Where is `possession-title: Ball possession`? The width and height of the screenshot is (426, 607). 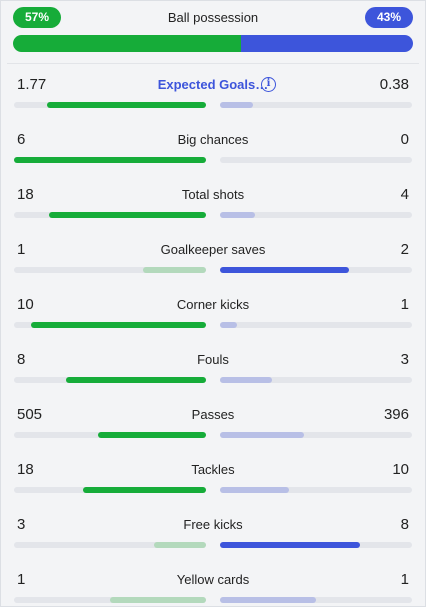
possession-title: Ball possession is located at coordinates (213, 17).